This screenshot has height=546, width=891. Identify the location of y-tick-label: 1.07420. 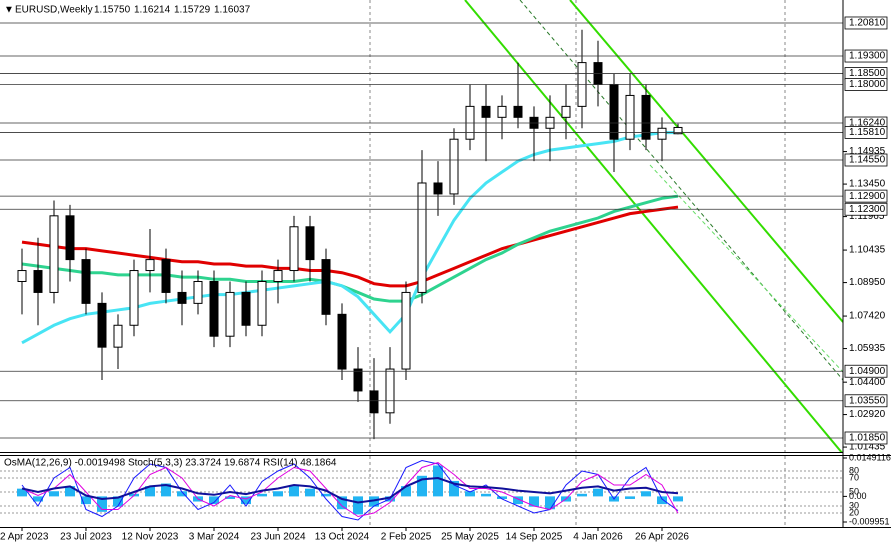
(867, 316).